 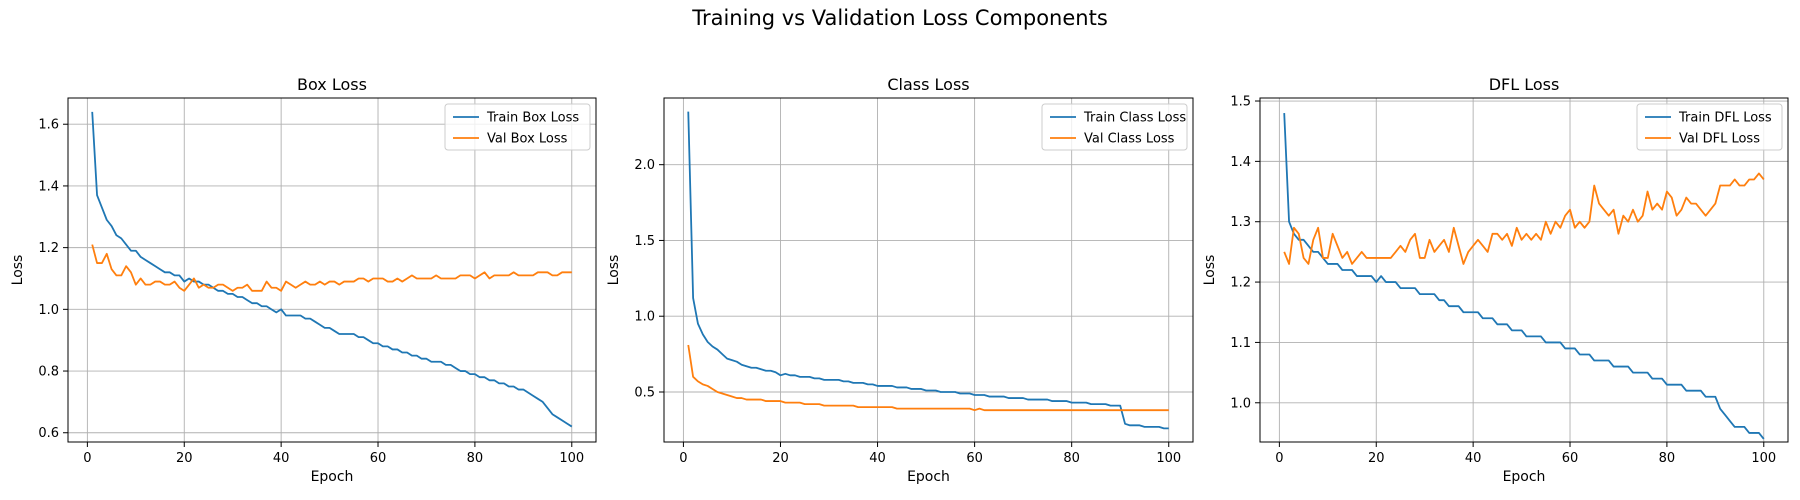 I want to click on legend-label: Train Box Loss, so click(x=532, y=118).